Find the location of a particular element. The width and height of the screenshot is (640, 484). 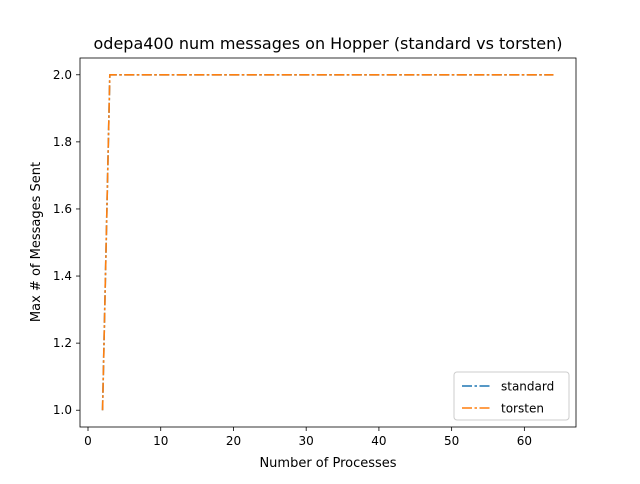

x-tick-label: 20 is located at coordinates (233, 441).